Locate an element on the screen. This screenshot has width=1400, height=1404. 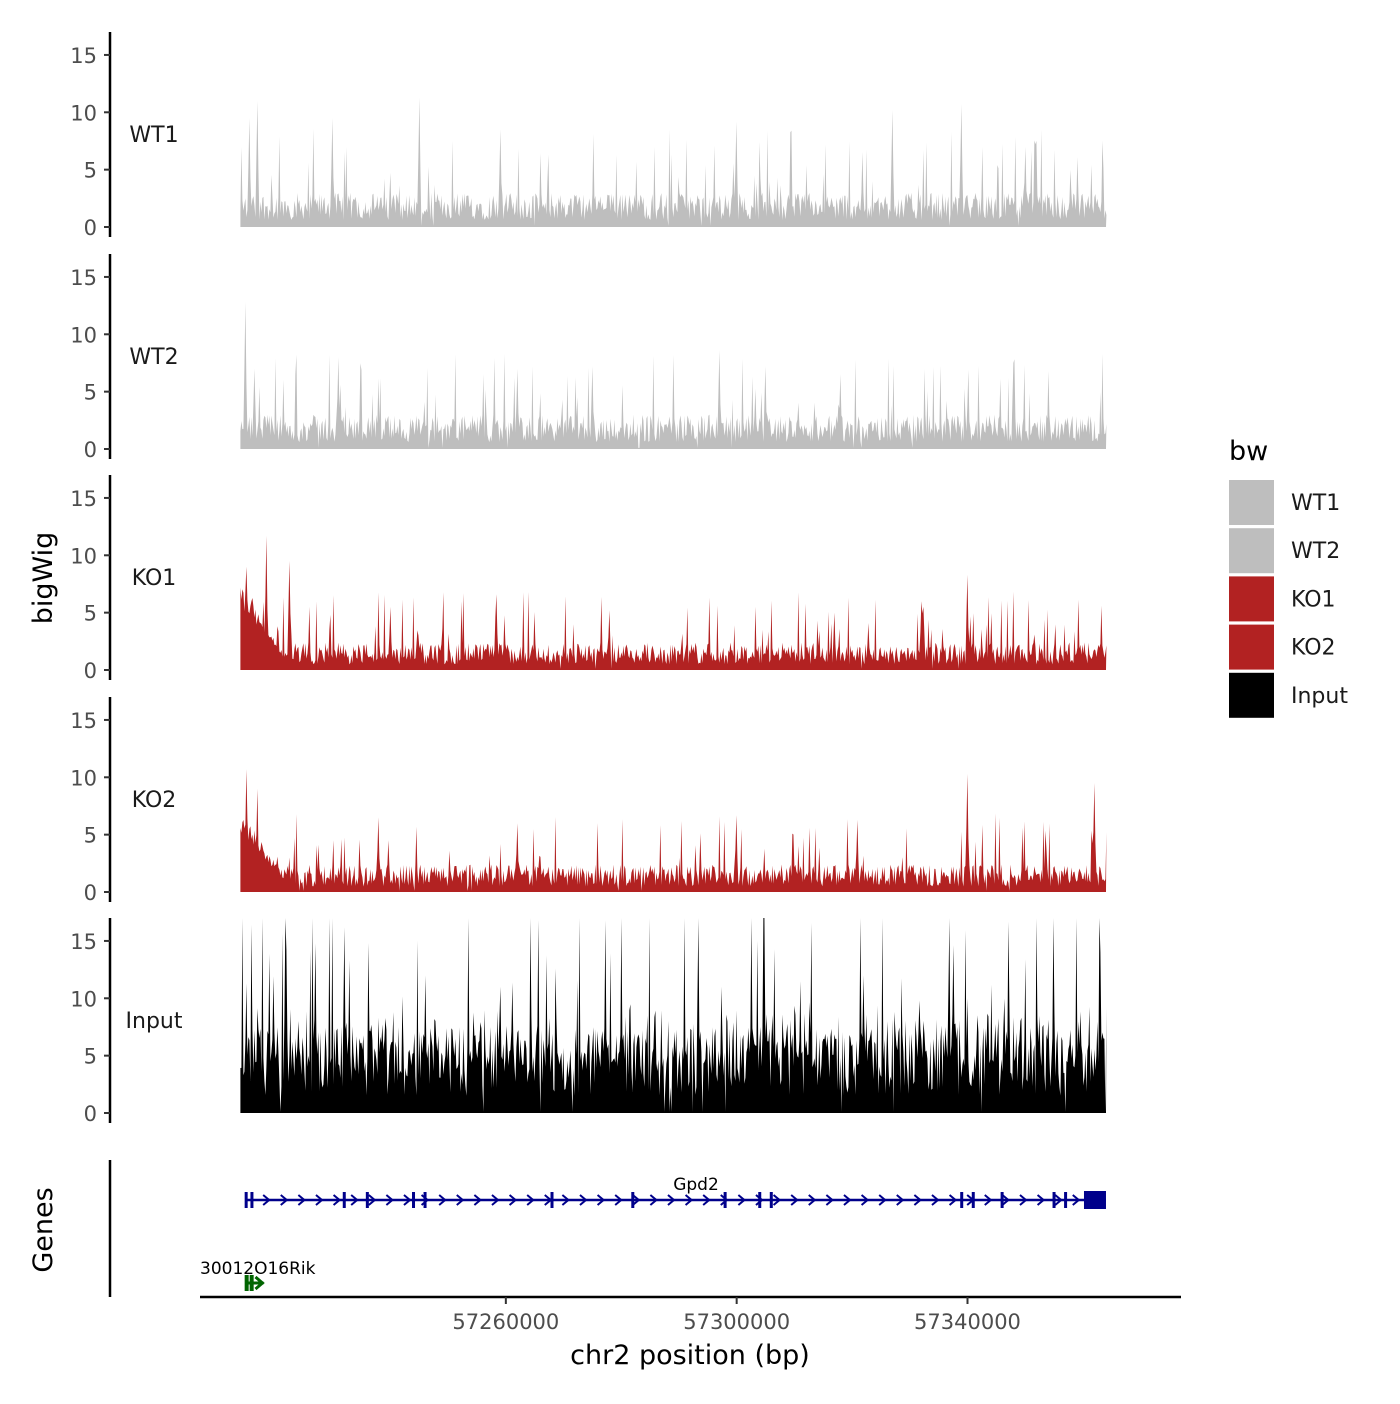
track-ko1: 0 5 10 15 KO1 is located at coordinates (588, 579).